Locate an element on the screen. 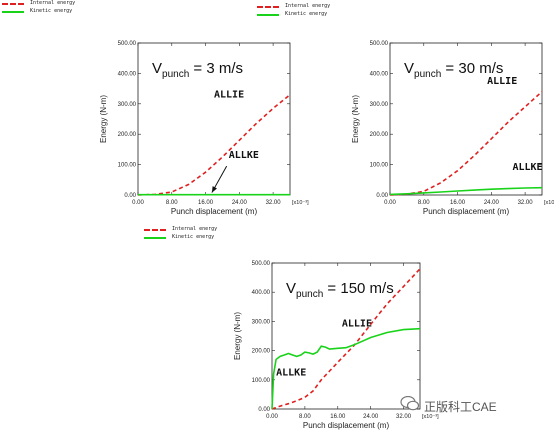  legend-middle-left: Internal energy Kinetic energy is located at coordinates (182, 234).